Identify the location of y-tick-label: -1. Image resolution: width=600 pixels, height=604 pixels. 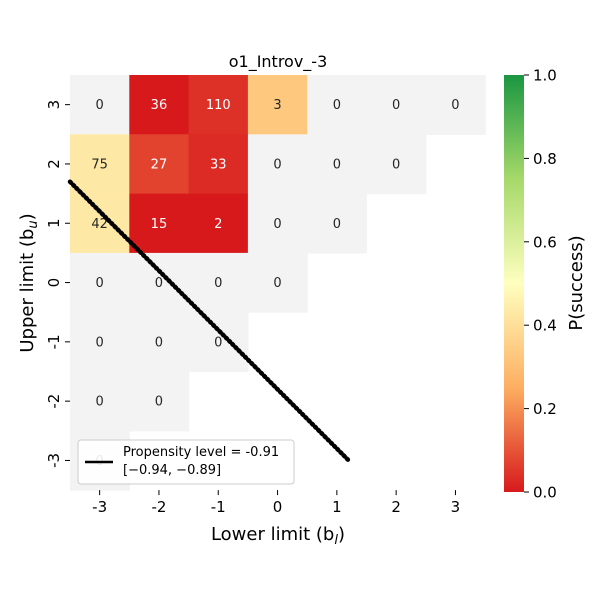
(54, 341).